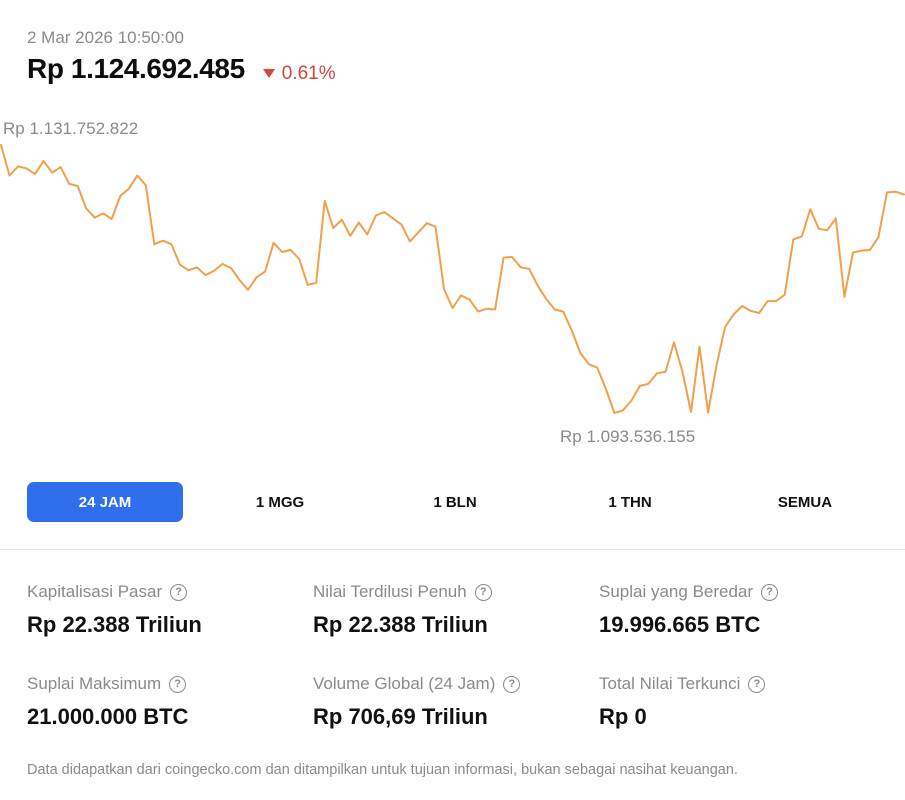 The width and height of the screenshot is (905, 800). Describe the element at coordinates (268, 73) in the screenshot. I see `down-triangle-icon` at that location.